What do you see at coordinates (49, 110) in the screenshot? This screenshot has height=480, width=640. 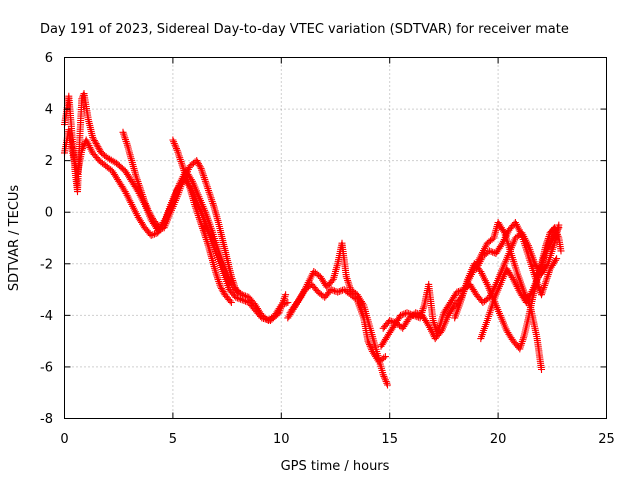 I see `y-tick-label: 4` at bounding box center [49, 110].